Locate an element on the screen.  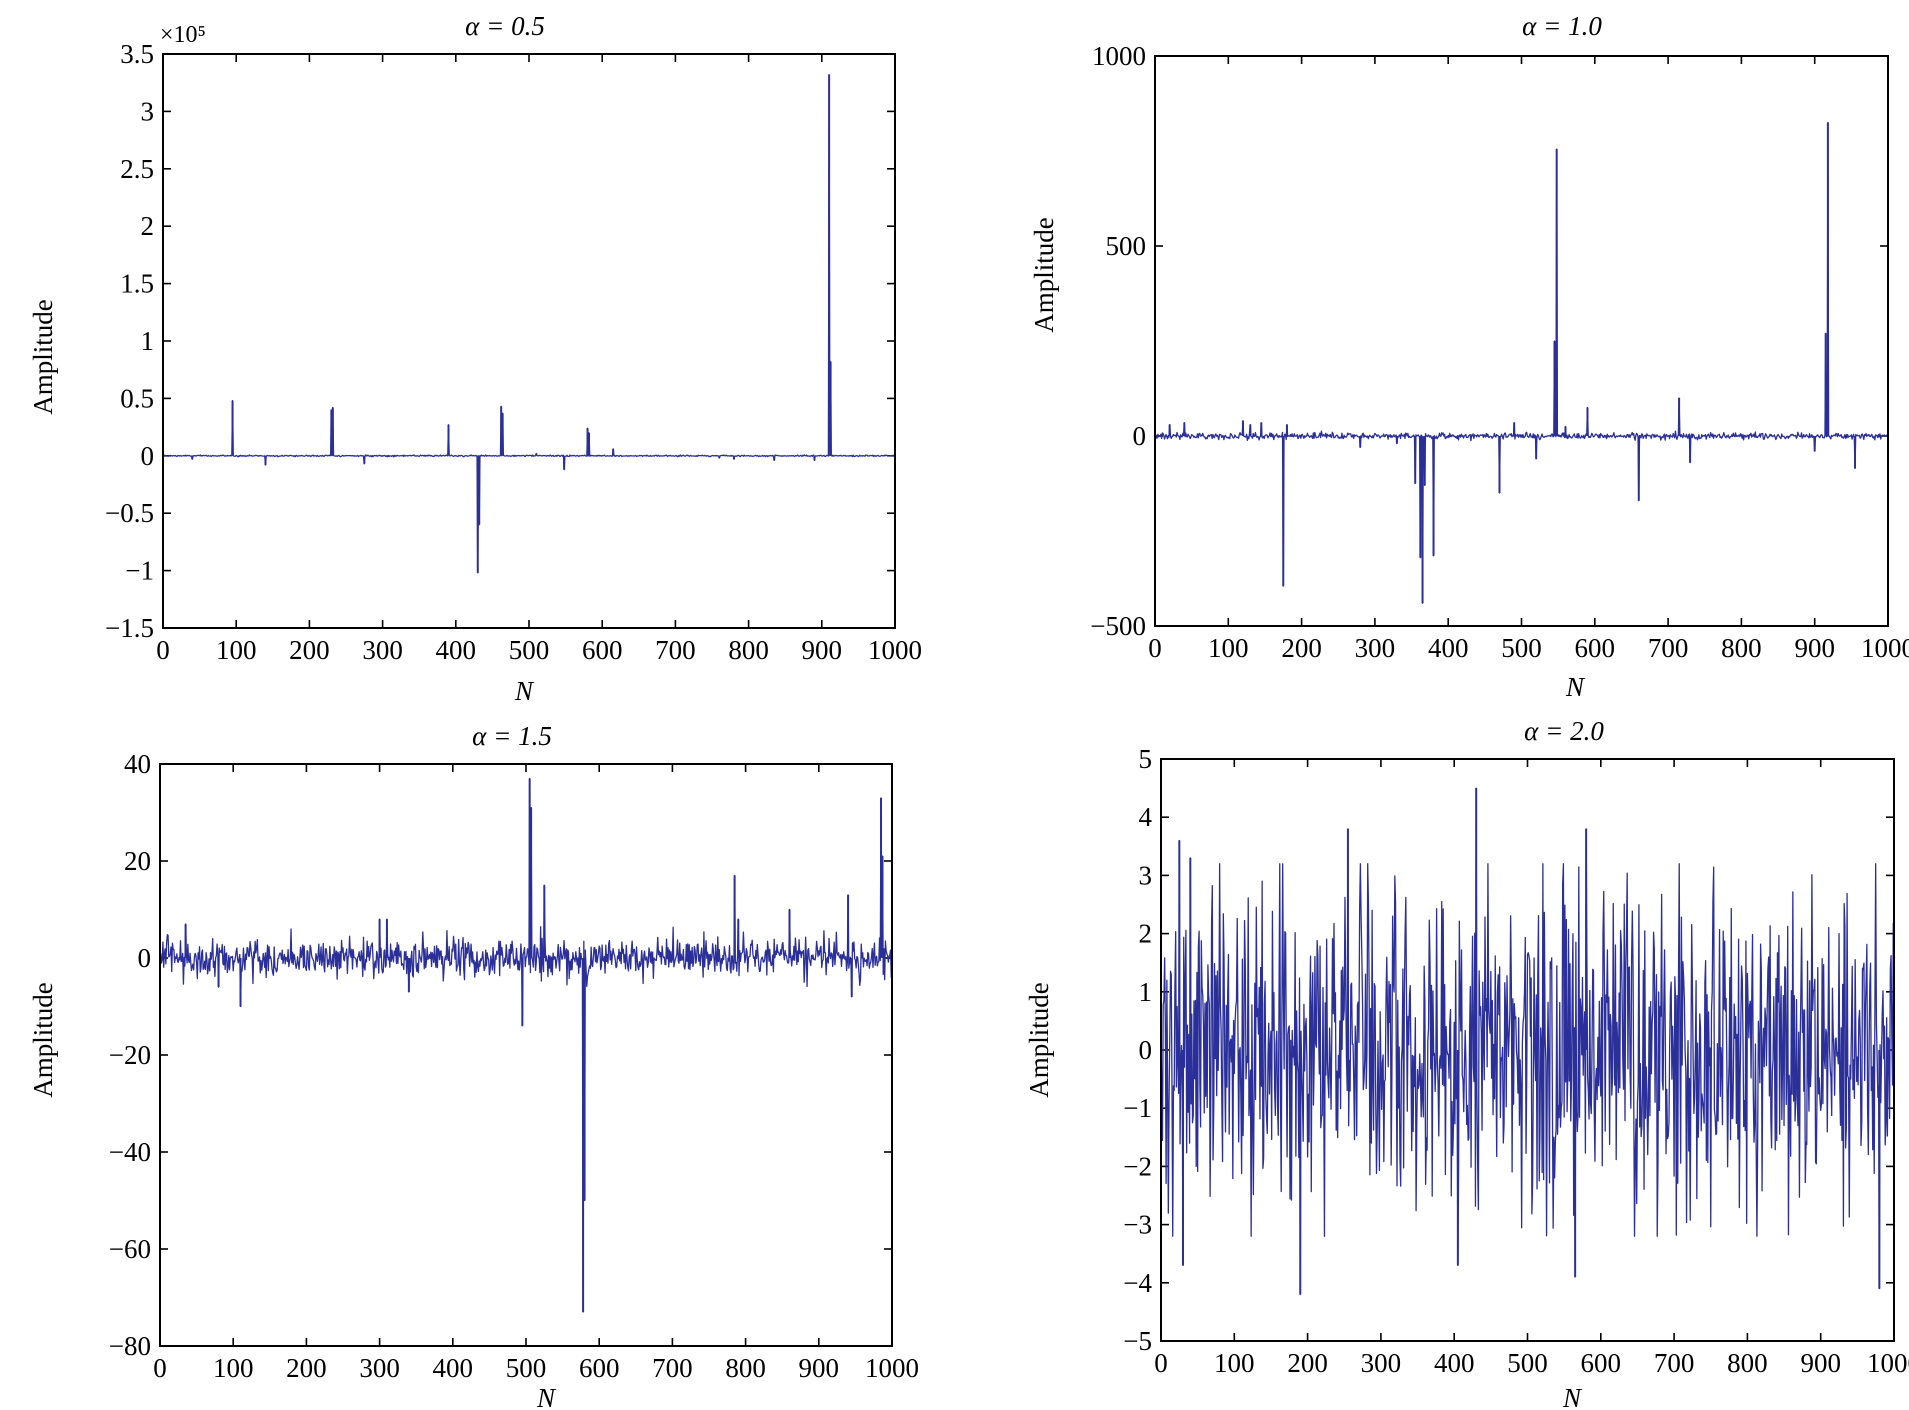
y-tick-label: 500 is located at coordinates (1126, 246).